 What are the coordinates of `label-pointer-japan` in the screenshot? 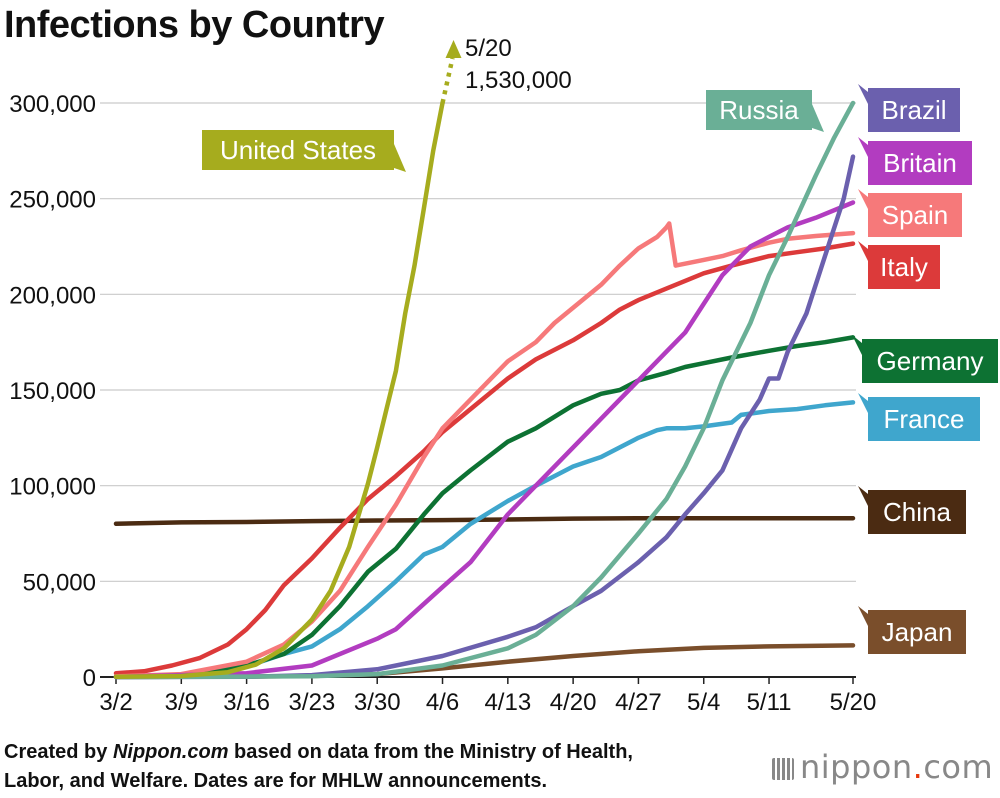 It's located at (863, 616).